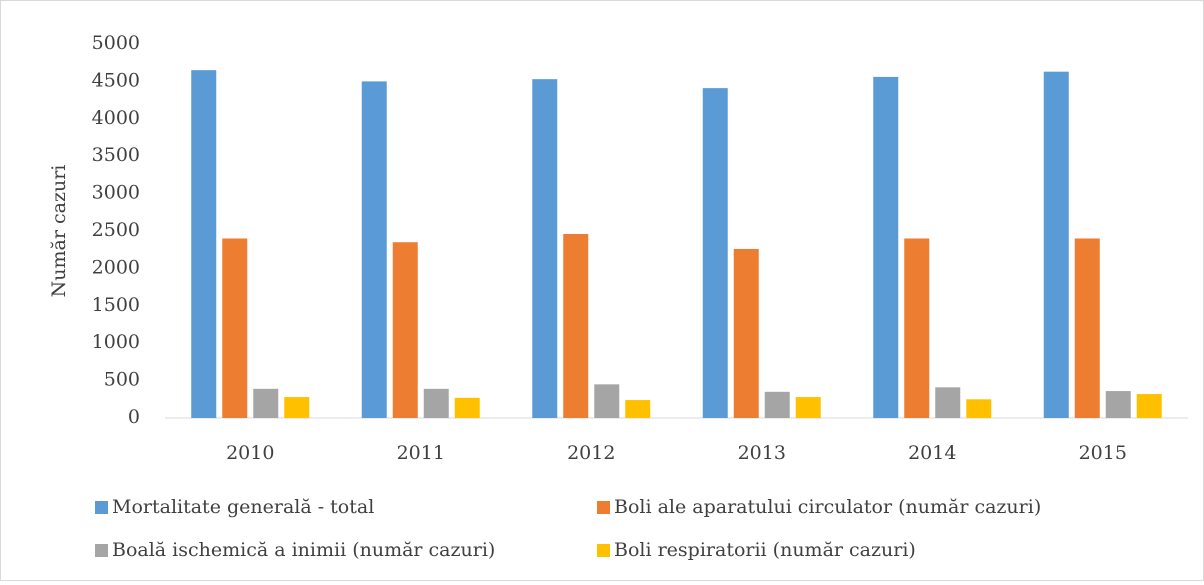  What do you see at coordinates (134, 417) in the screenshot?
I see `y-tick-label: 0` at bounding box center [134, 417].